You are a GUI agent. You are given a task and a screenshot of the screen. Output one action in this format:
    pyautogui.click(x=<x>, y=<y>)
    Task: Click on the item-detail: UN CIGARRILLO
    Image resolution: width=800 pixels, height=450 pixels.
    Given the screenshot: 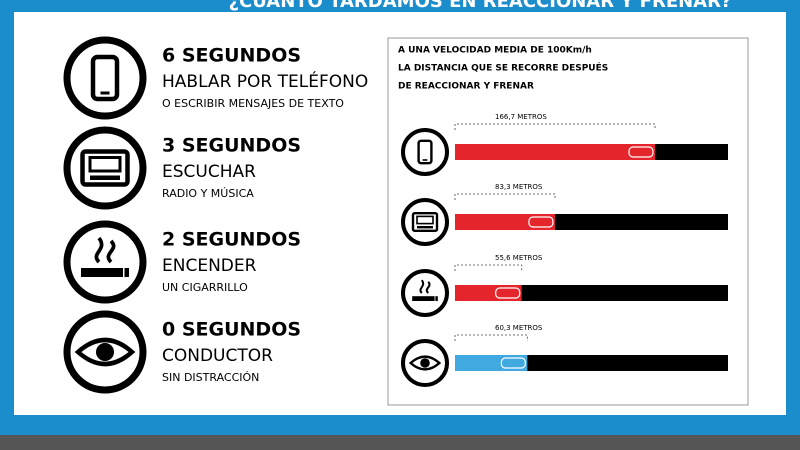 What is the action you would take?
    pyautogui.click(x=205, y=287)
    